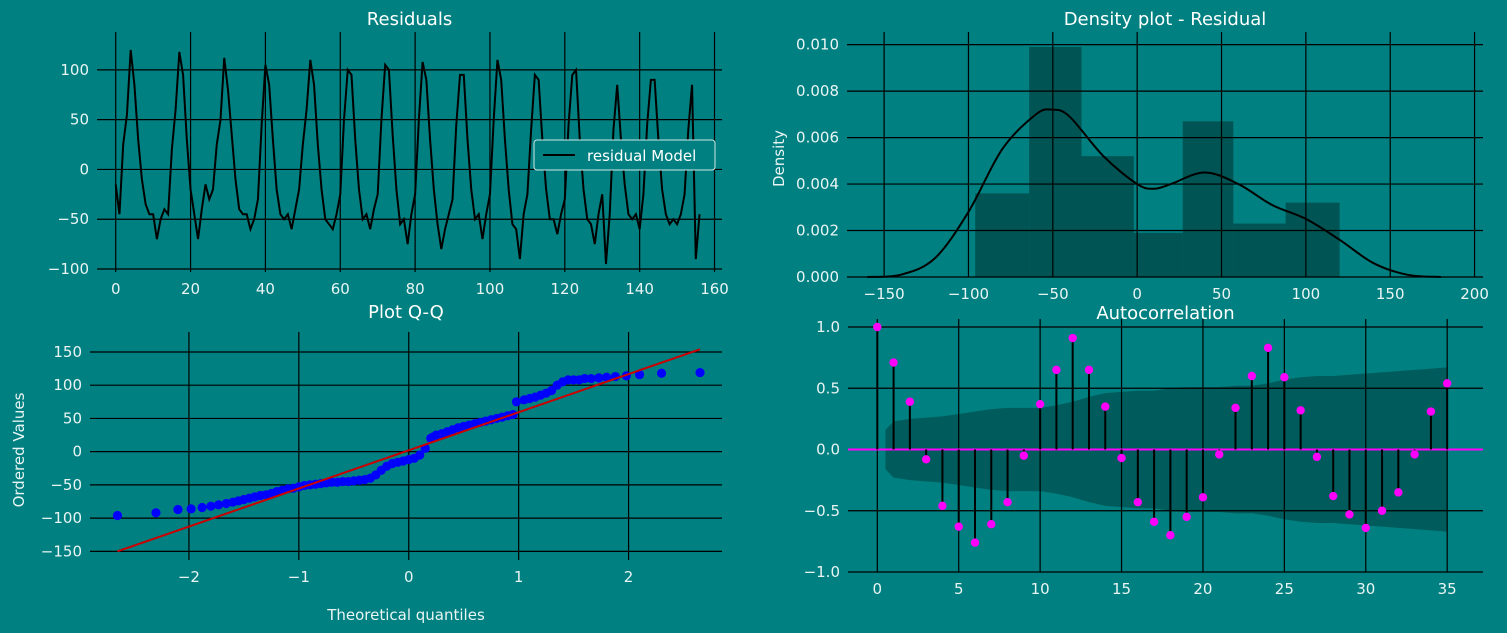 This screenshot has width=1507, height=633. Describe the element at coordinates (779, 158) in the screenshot. I see `density-ylabel: Density` at that location.